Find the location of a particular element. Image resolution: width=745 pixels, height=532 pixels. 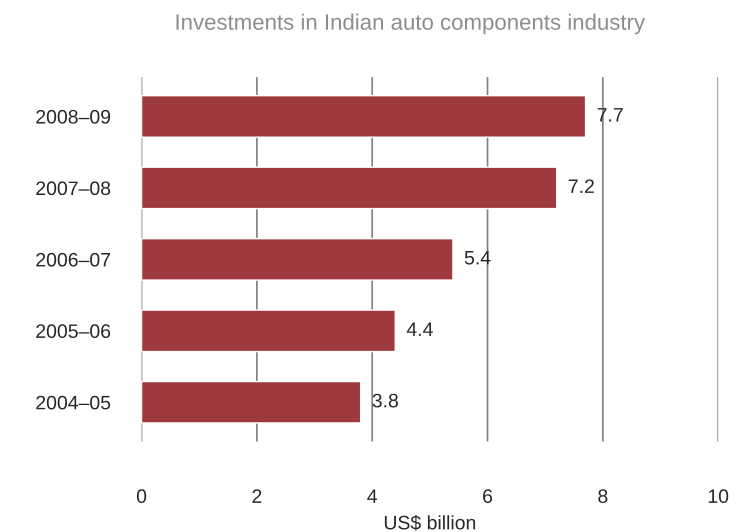

y-tick-label: 2006–07 is located at coordinates (73, 259).